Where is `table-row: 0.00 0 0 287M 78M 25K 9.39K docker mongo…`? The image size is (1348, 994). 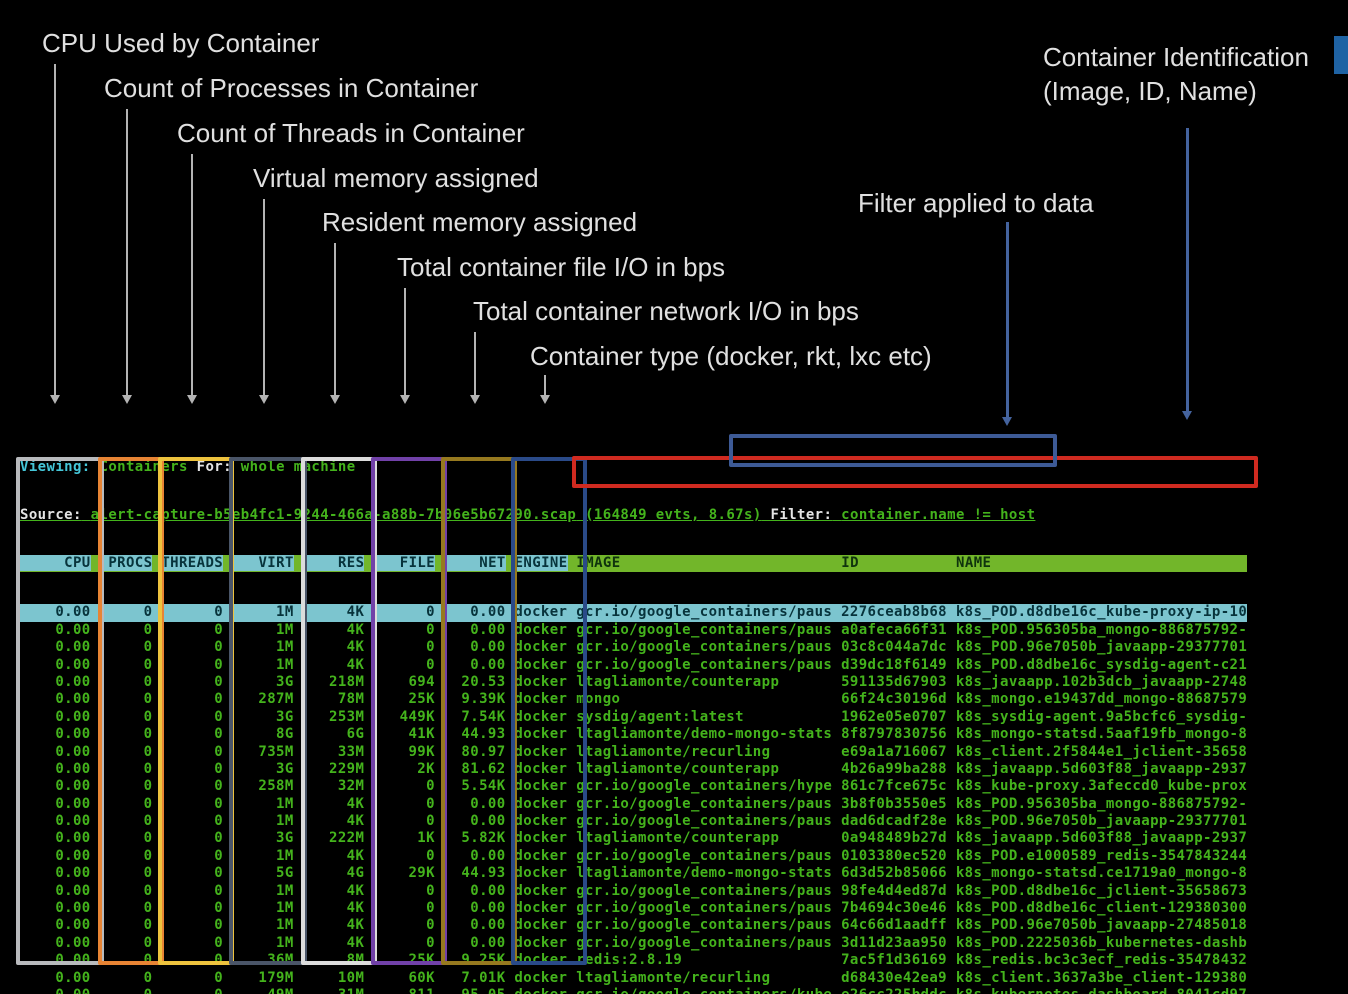 table-row: 0.00 0 0 287M 78M 25K 9.39K docker mongo… is located at coordinates (634, 699).